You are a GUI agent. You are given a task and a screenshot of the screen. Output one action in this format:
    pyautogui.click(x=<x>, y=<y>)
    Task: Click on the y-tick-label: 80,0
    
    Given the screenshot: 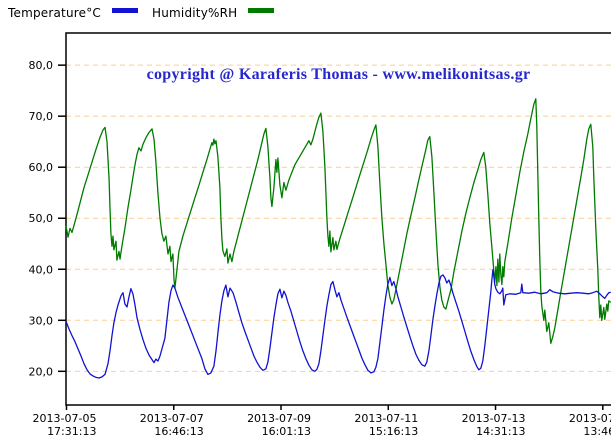 What is the action you would take?
    pyautogui.click(x=41, y=65)
    